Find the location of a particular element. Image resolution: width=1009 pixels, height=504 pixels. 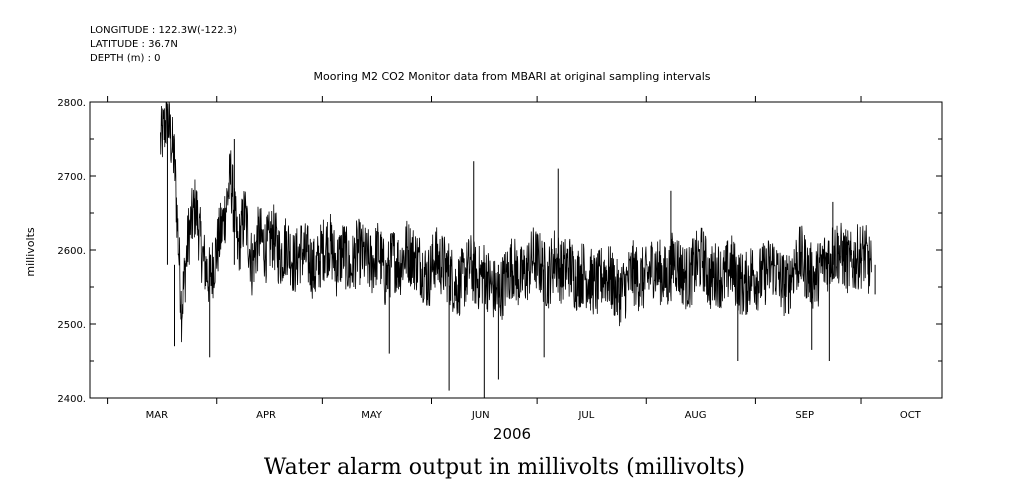

y-axis-label: millivolts is located at coordinates (30, 252).